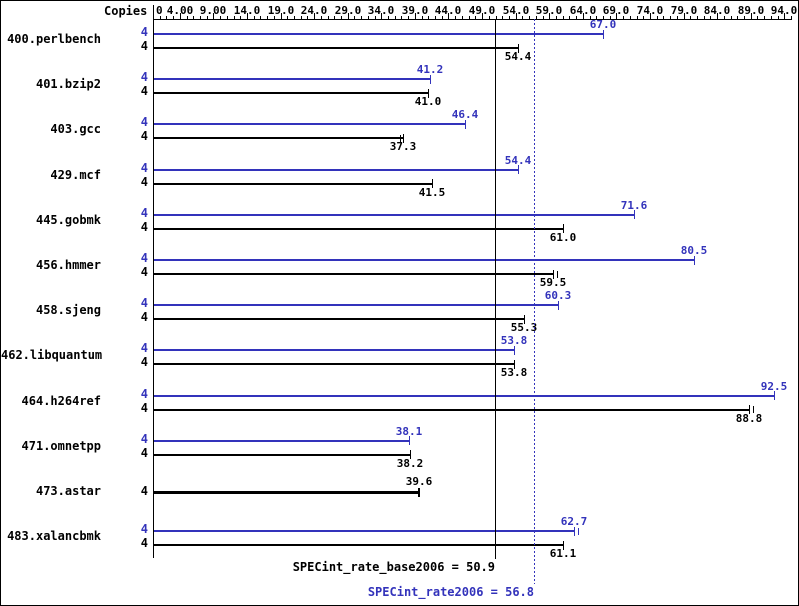 Image resolution: width=799 pixels, height=606 pixels. I want to click on axis-tick-label: 34.0, so click(381, 10).